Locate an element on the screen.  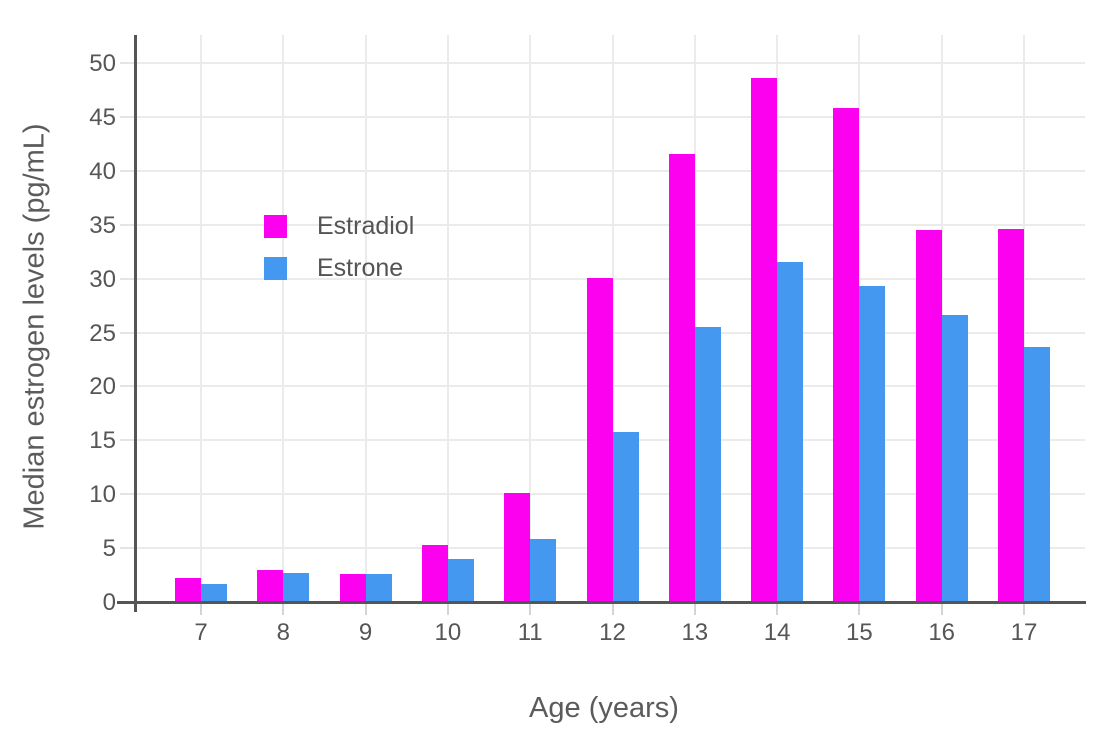
legend-item-estradiol: Estradiol is located at coordinates (339, 226).